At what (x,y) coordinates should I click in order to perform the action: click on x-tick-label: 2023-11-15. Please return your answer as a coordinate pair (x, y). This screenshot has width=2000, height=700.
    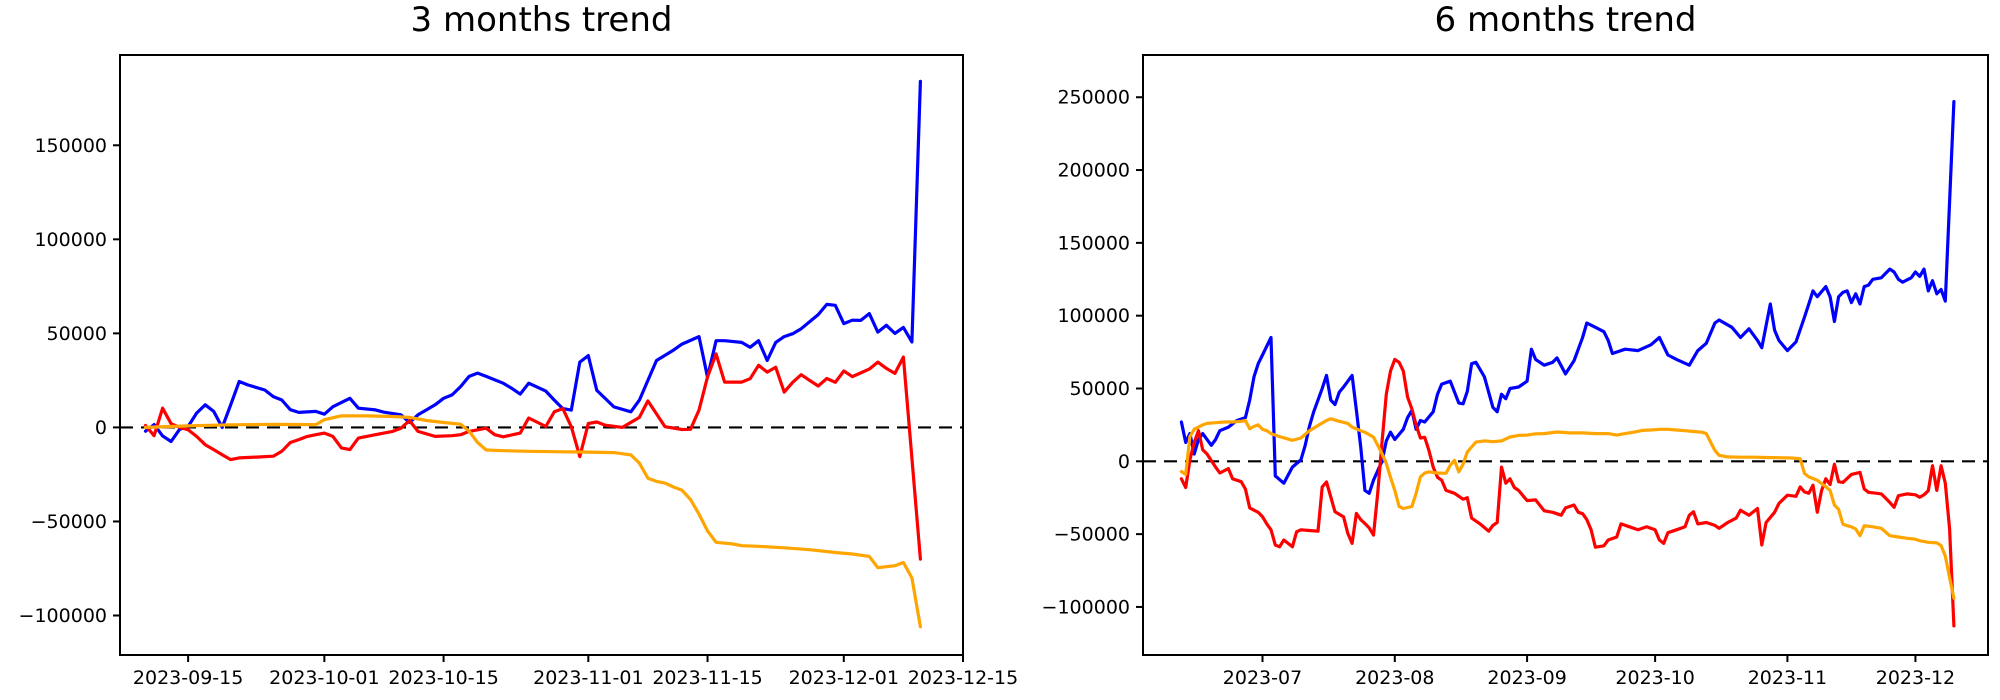
    Looking at the image, I should click on (707, 678).